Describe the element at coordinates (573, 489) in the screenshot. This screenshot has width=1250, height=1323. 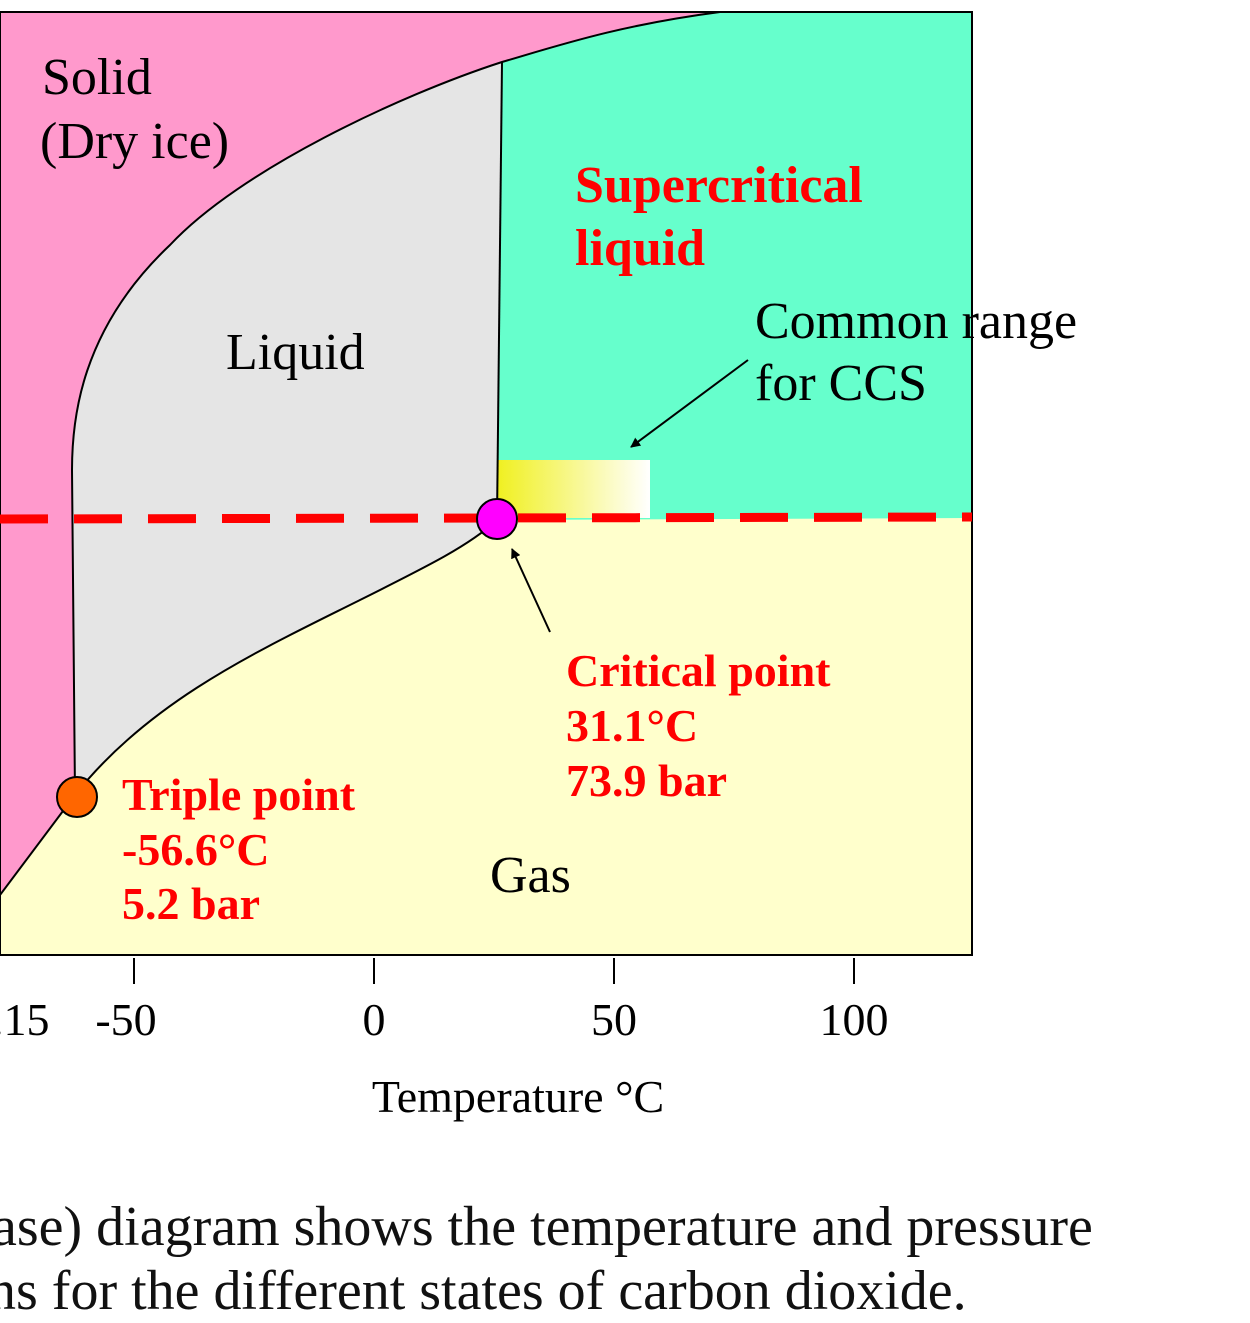
I see `ccs-range-box` at that location.